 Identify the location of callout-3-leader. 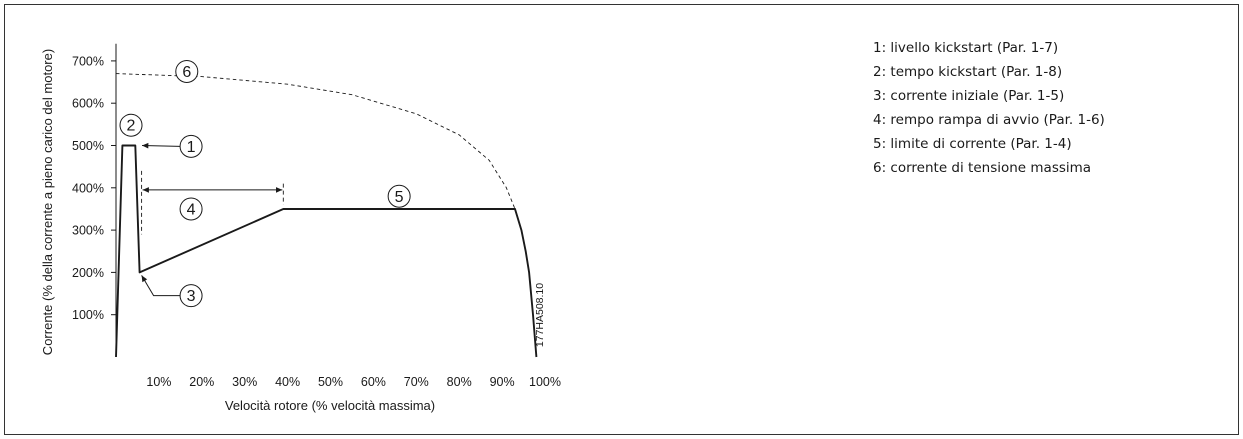
(161, 286).